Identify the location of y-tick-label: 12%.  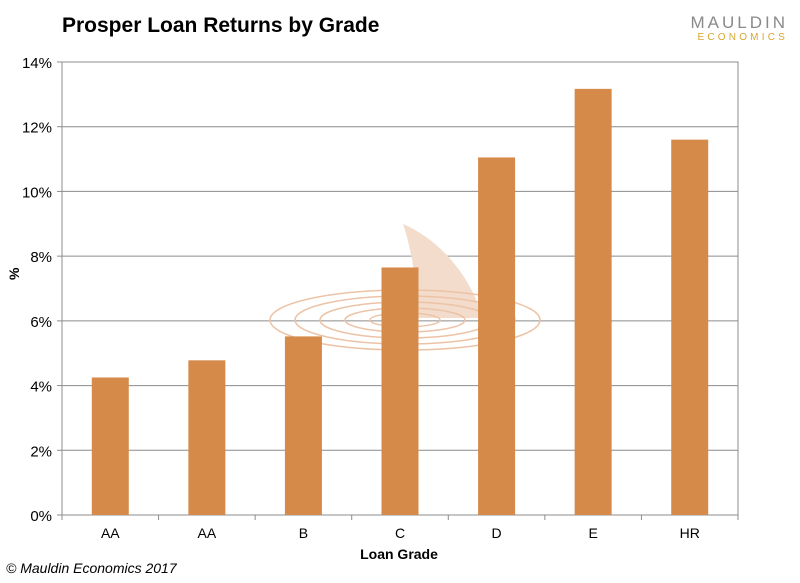
(37, 128).